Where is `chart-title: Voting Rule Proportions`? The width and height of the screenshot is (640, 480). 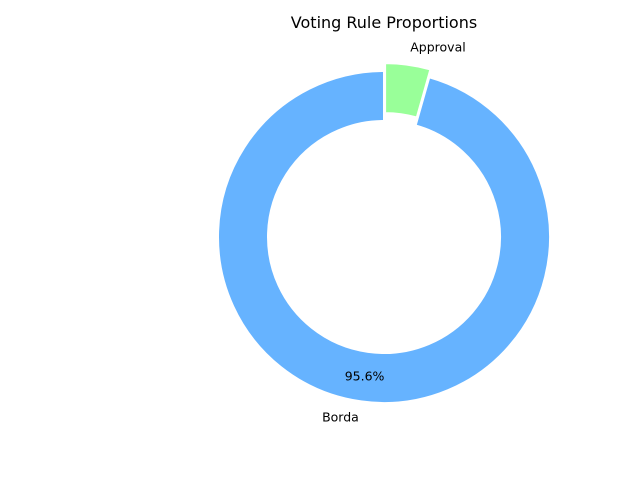
chart-title: Voting Rule Proportions is located at coordinates (384, 22).